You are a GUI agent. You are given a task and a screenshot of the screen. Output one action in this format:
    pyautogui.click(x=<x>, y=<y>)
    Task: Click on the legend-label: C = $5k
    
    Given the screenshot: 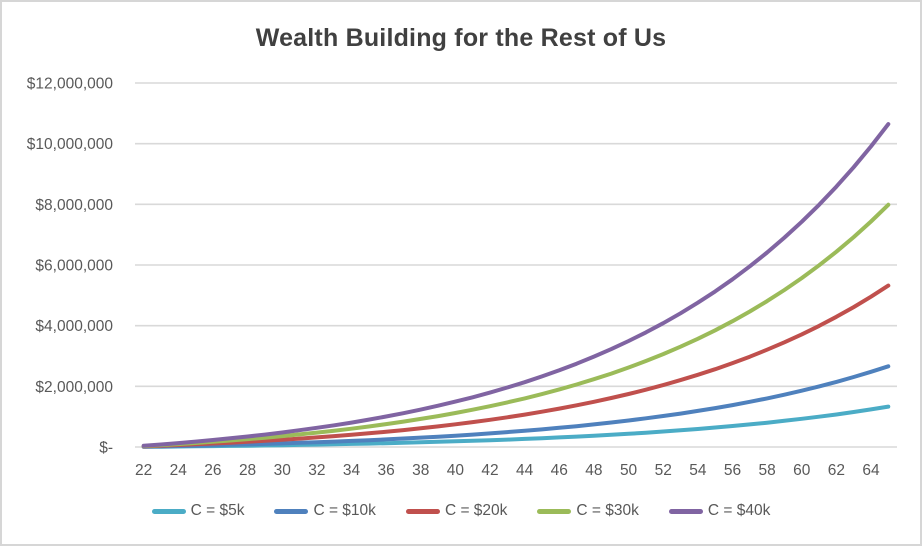 What is the action you would take?
    pyautogui.click(x=217, y=510)
    